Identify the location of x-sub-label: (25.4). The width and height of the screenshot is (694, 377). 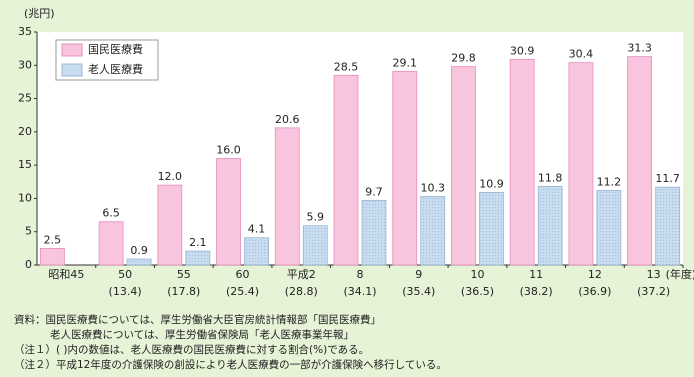
(242, 291).